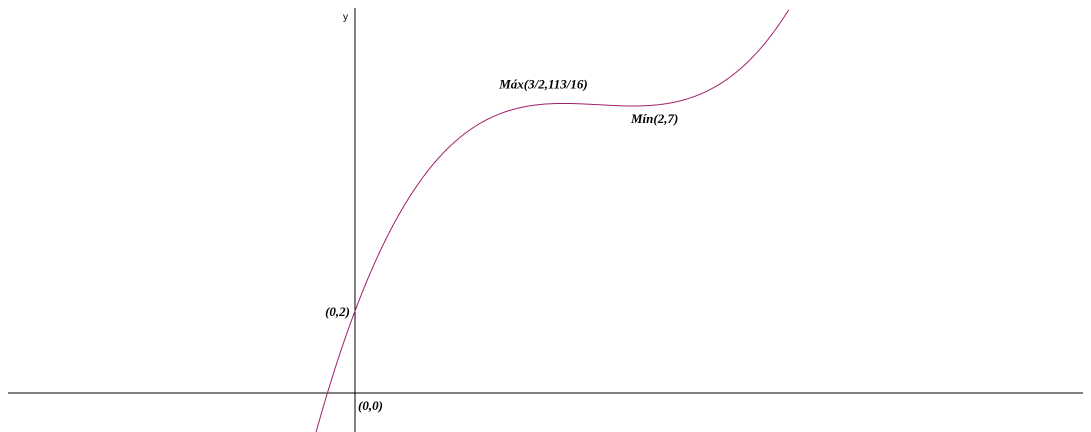  Describe the element at coordinates (542, 83) in the screenshot. I see `local-maximum-label: Máx(3/2,113/16)` at that location.